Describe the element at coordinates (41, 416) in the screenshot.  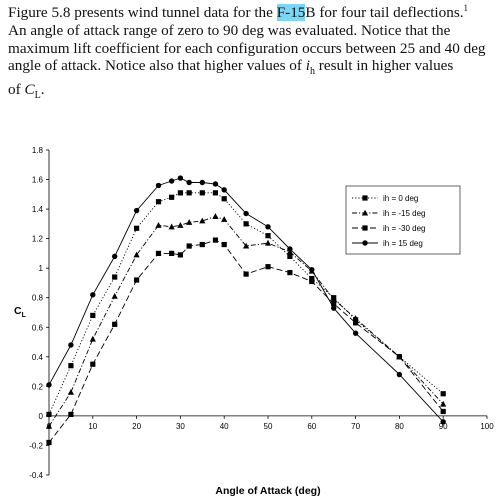
I see `y-tick-label: 0` at that location.